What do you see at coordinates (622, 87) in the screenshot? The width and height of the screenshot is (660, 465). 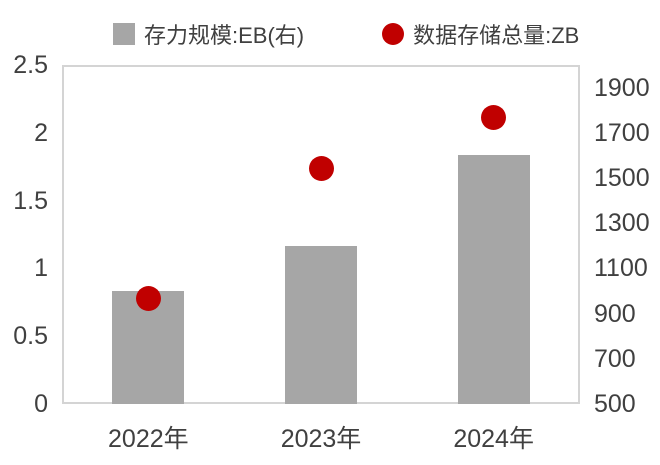 I see `right-axis-tick-label: 1900` at bounding box center [622, 87].